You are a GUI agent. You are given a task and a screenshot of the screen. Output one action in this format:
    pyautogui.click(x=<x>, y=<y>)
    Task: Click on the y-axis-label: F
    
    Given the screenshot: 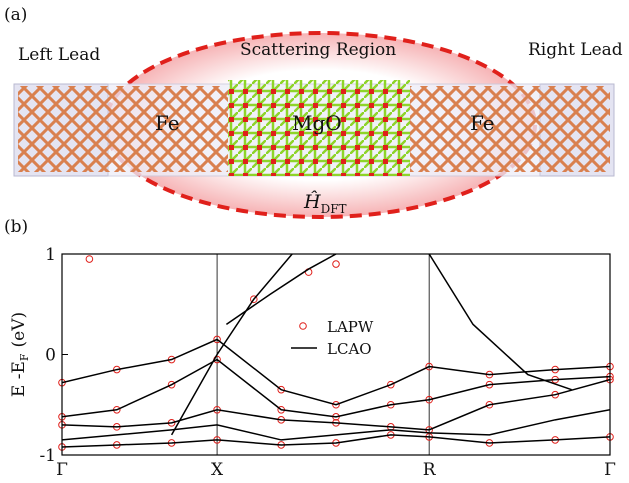 What is the action you would take?
    pyautogui.click(x=24, y=357)
    